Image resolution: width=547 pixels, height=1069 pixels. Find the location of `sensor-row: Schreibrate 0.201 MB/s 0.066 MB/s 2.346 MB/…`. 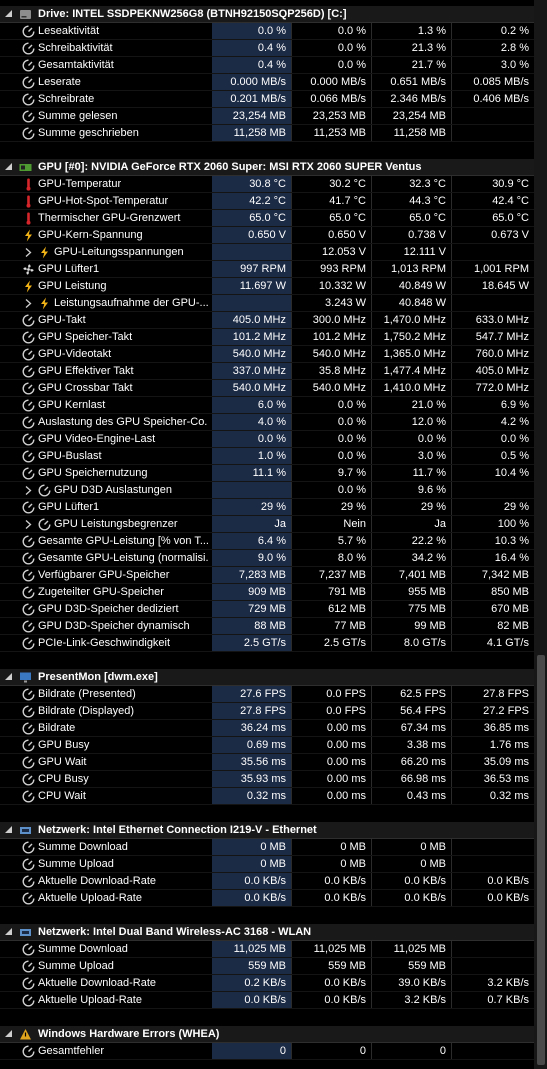

sensor-row: Schreibrate 0.201 MB/s 0.066 MB/s 2.346 MB/… is located at coordinates (267, 99).